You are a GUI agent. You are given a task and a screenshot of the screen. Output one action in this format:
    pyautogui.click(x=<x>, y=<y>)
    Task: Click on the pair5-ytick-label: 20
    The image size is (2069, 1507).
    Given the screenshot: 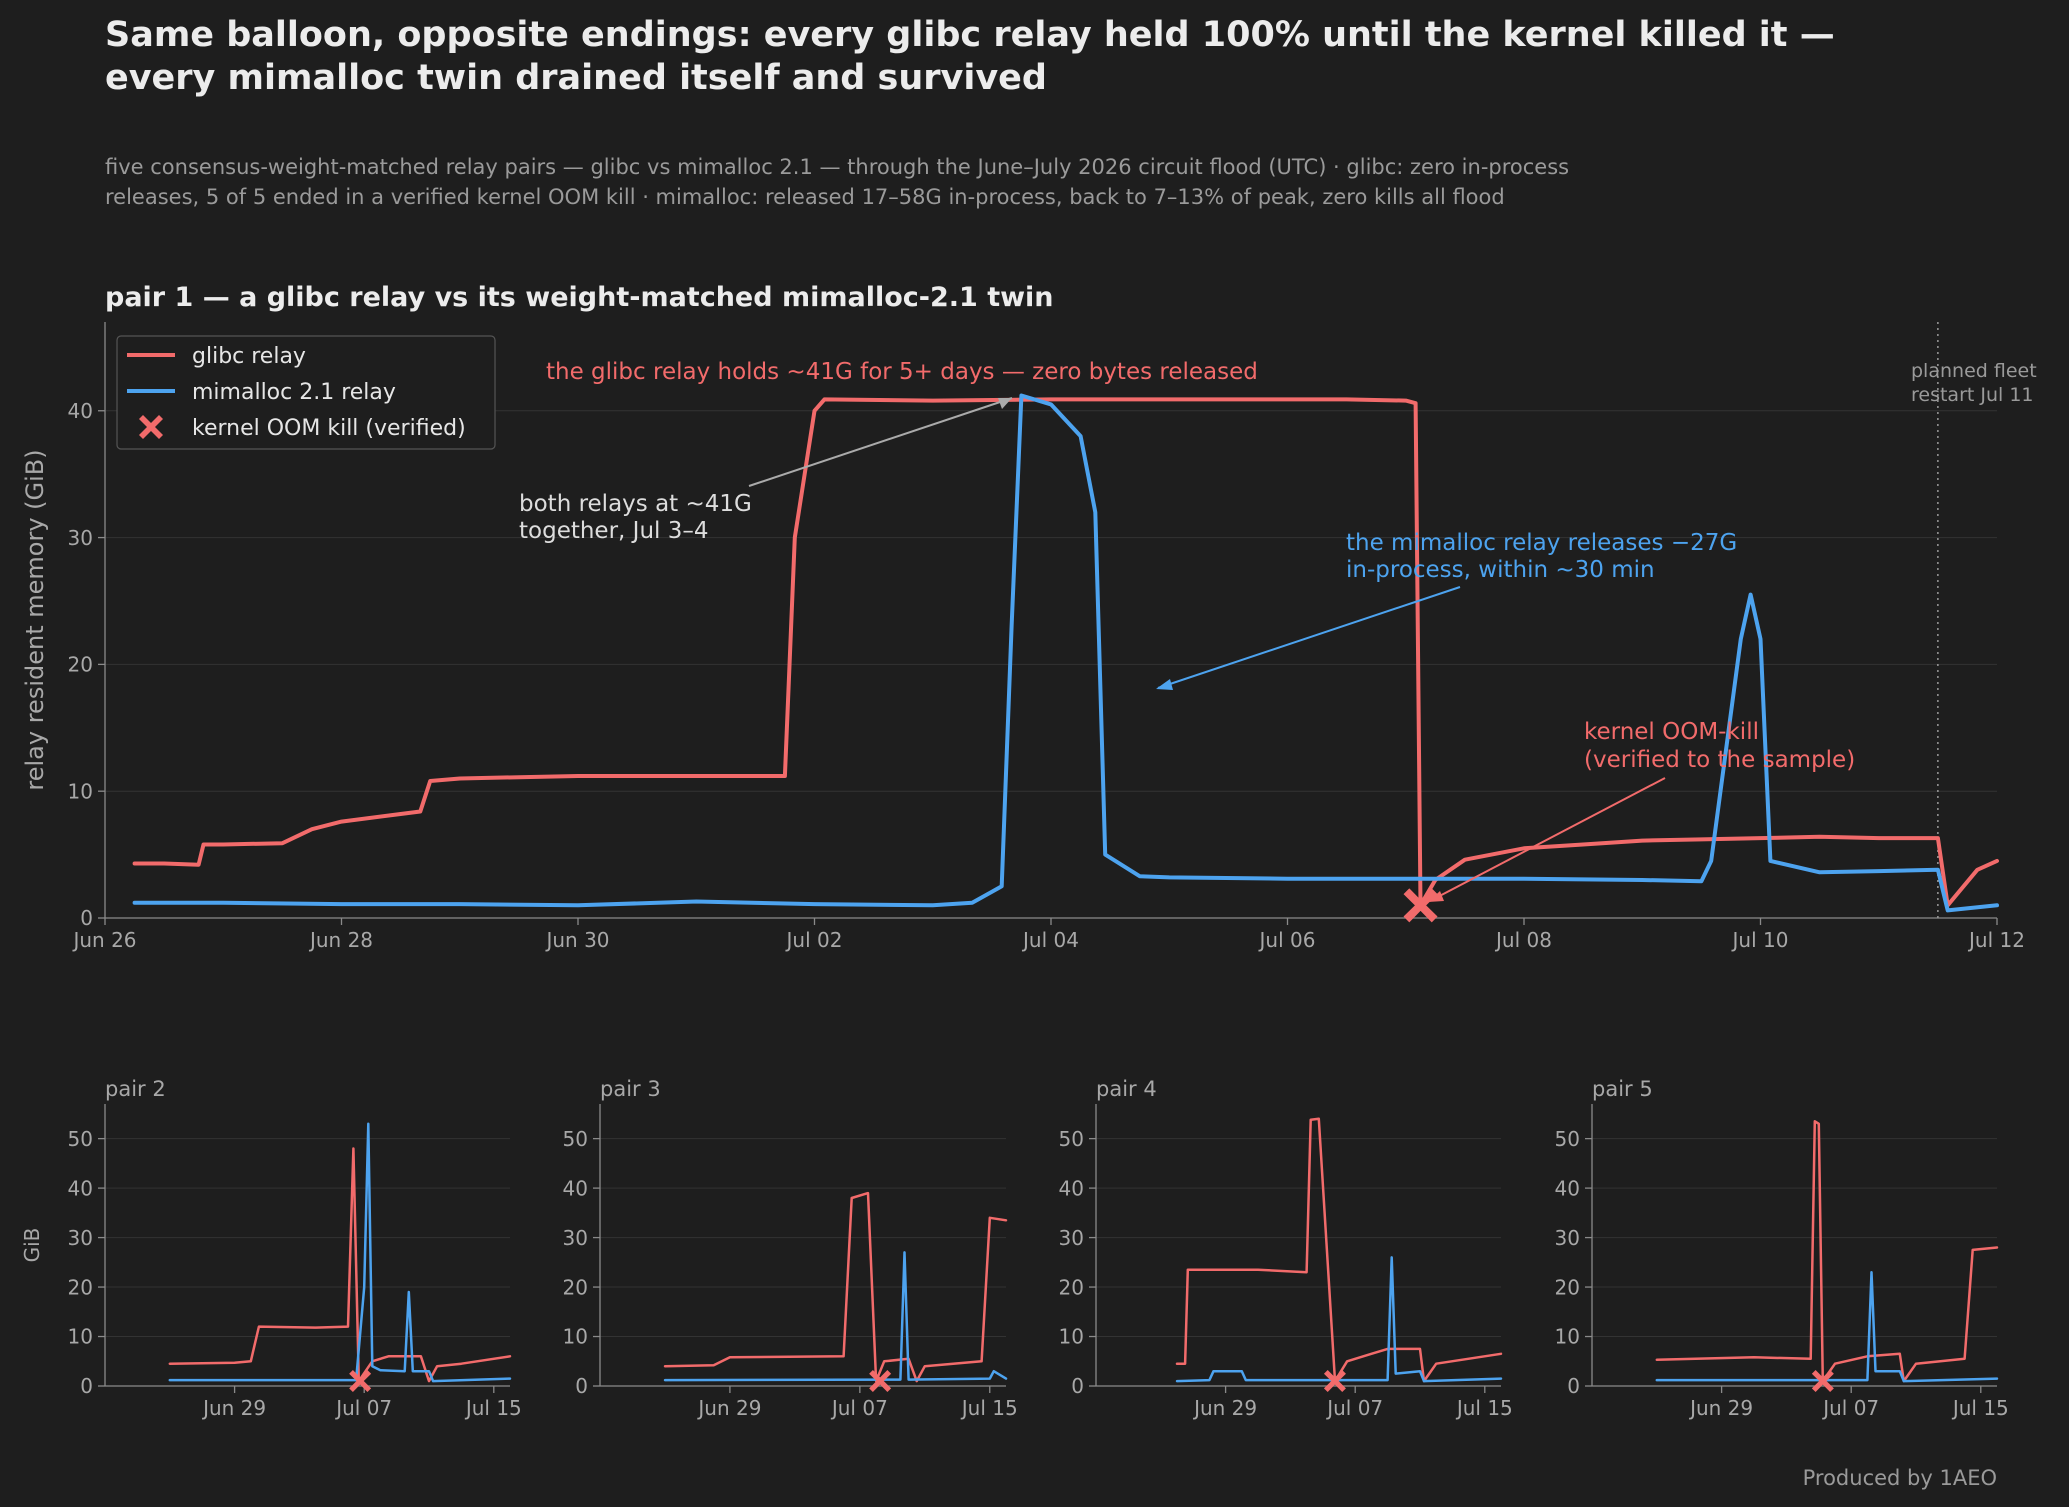 What is the action you would take?
    pyautogui.click(x=1567, y=1287)
    